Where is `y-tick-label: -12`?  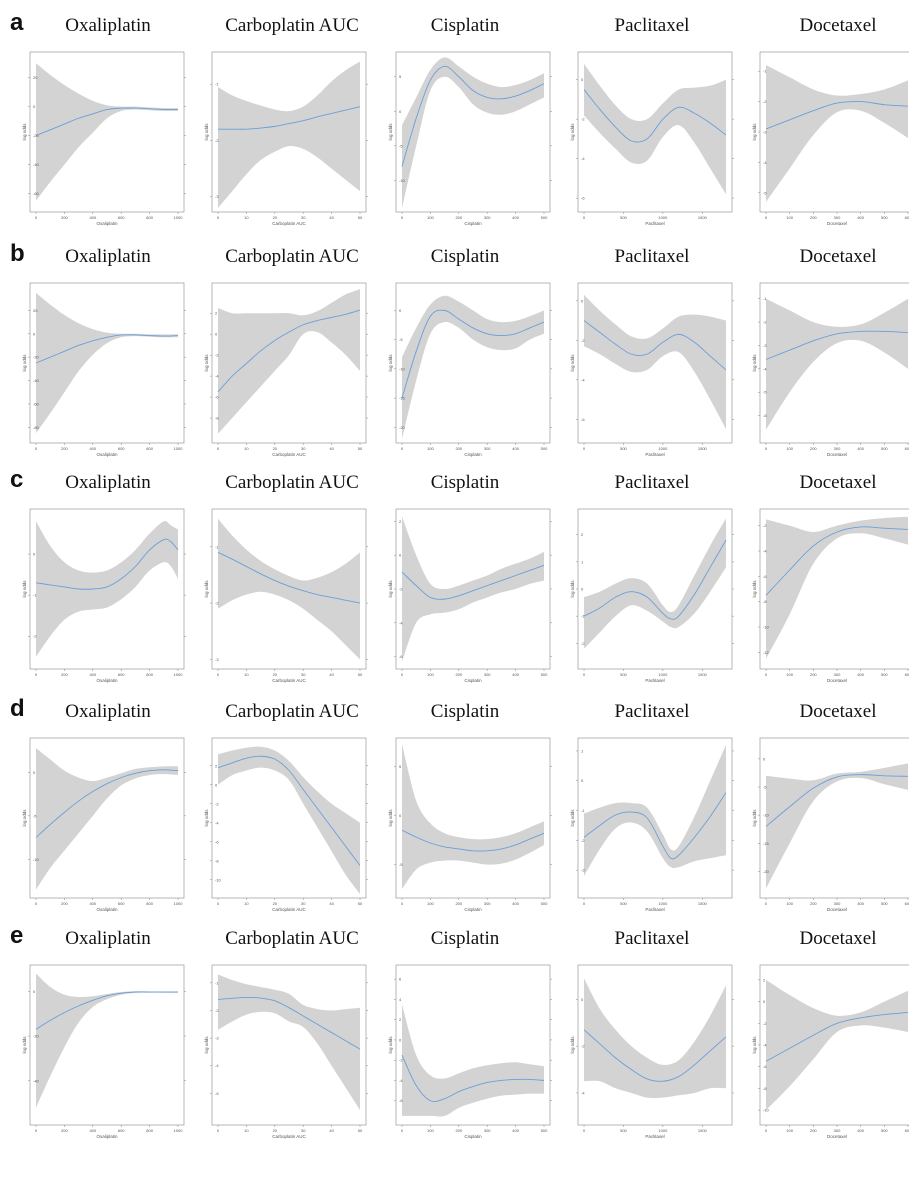 y-tick-label: -12 is located at coordinates (766, 652).